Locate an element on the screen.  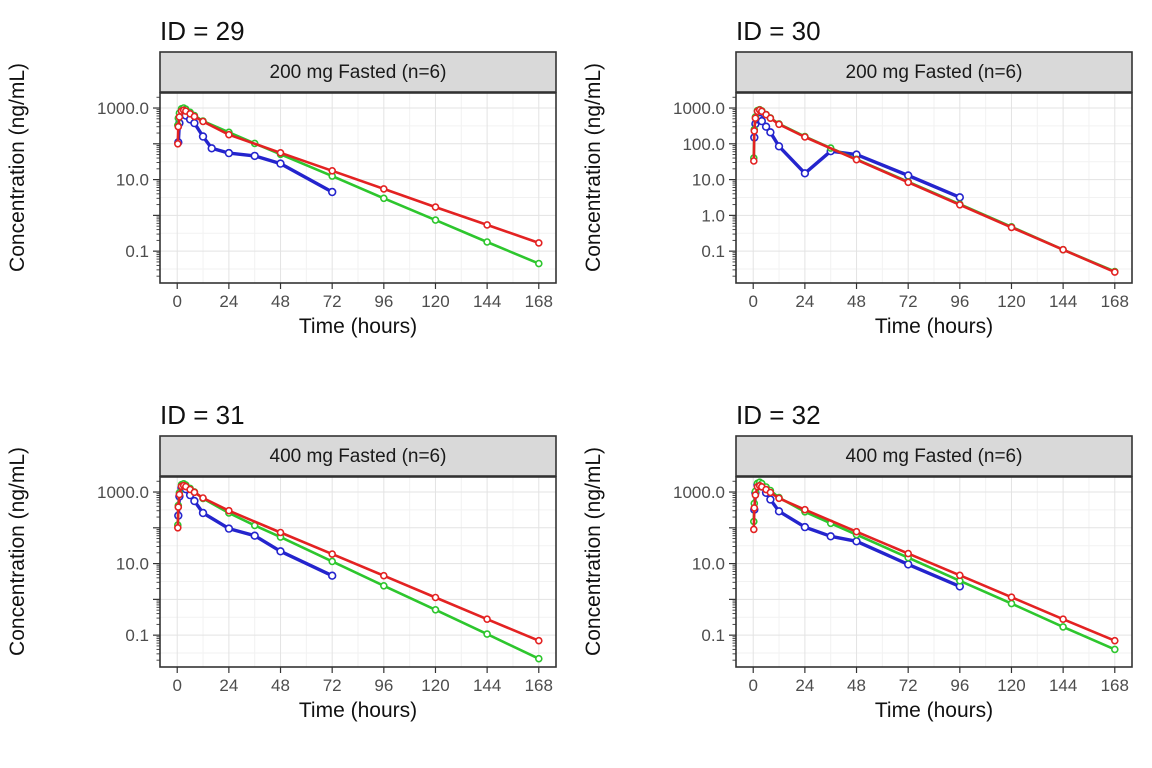
y-tick-label: 1.0 is located at coordinates (713, 215).